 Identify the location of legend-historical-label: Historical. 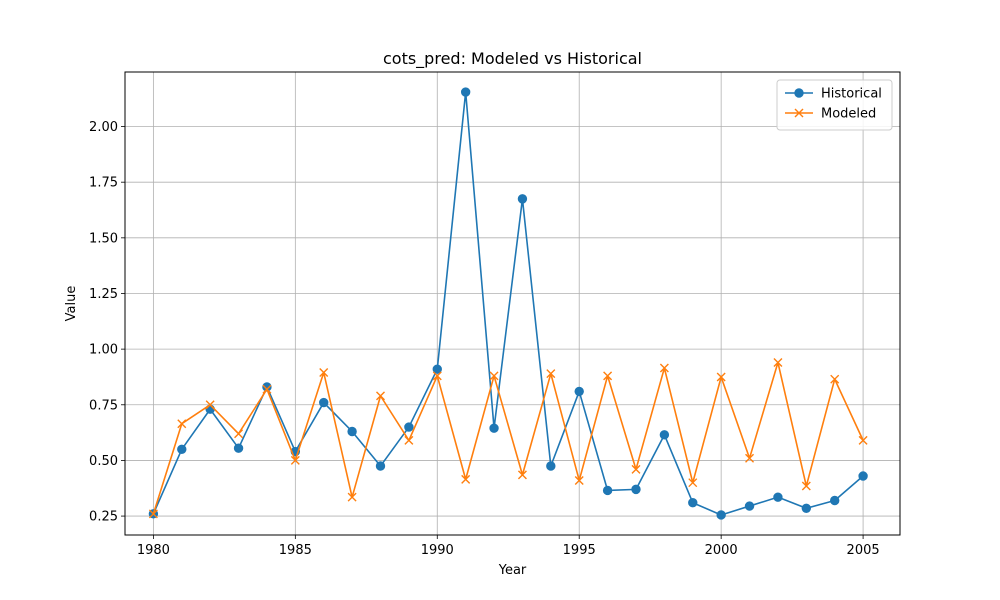
(851, 94).